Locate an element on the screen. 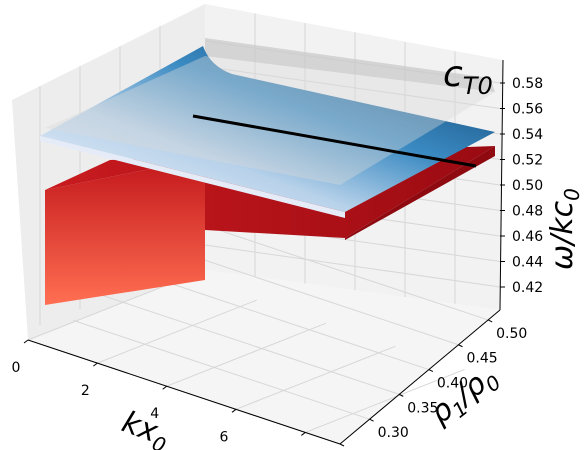 This screenshot has height=450, width=585. z-tick-label: 0.56 is located at coordinates (527, 110).